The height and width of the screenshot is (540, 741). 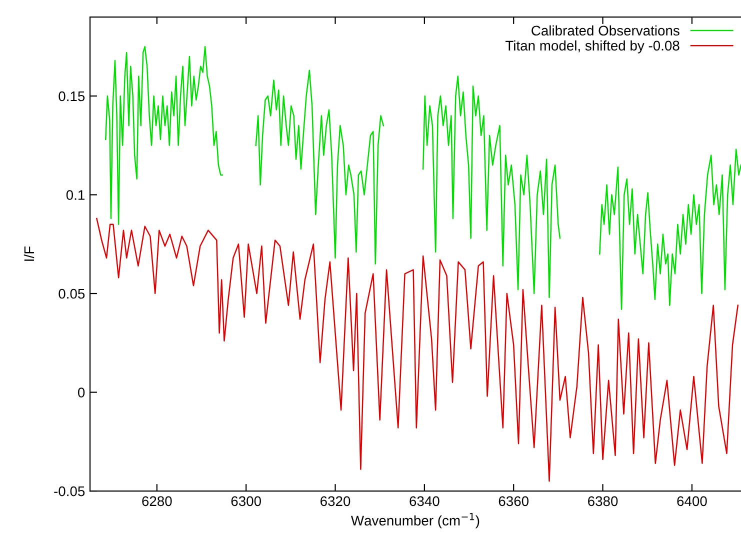 What do you see at coordinates (71, 293) in the screenshot?
I see `y-tick-label: 0.05` at bounding box center [71, 293].